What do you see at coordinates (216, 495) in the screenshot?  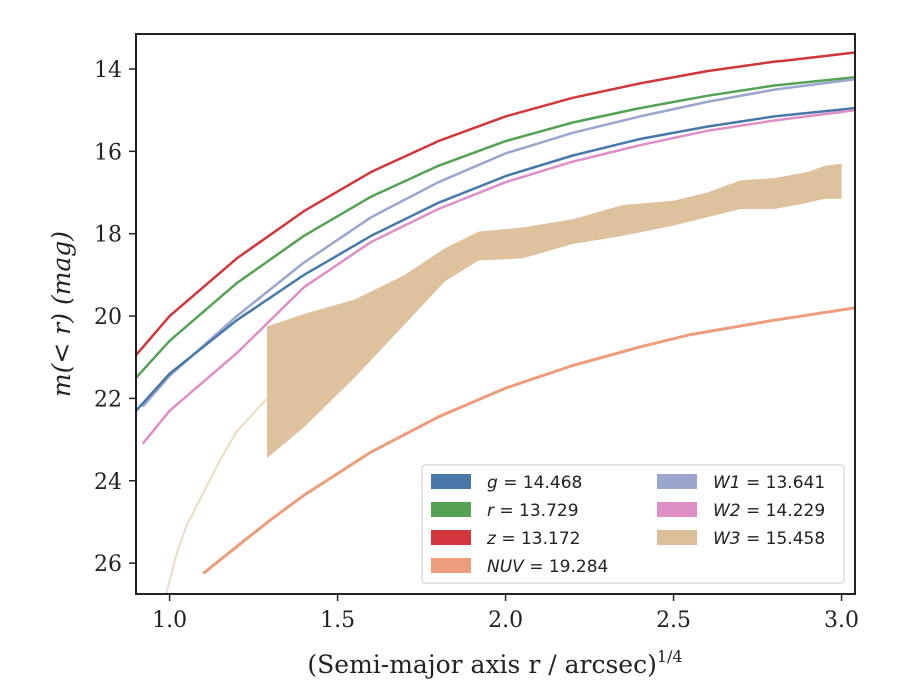 I see `series-w3-faint-extension` at bounding box center [216, 495].